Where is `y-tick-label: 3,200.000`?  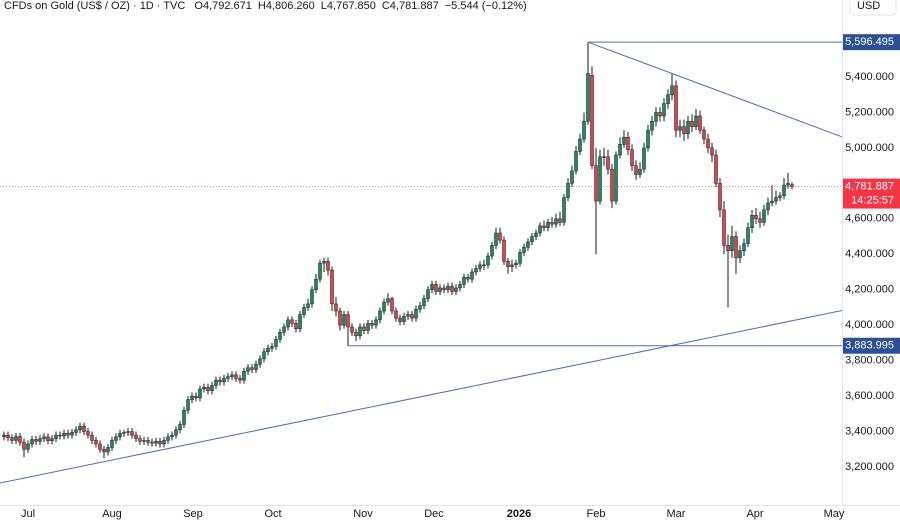
y-tick-label: 3,200.000 is located at coordinates (869, 467).